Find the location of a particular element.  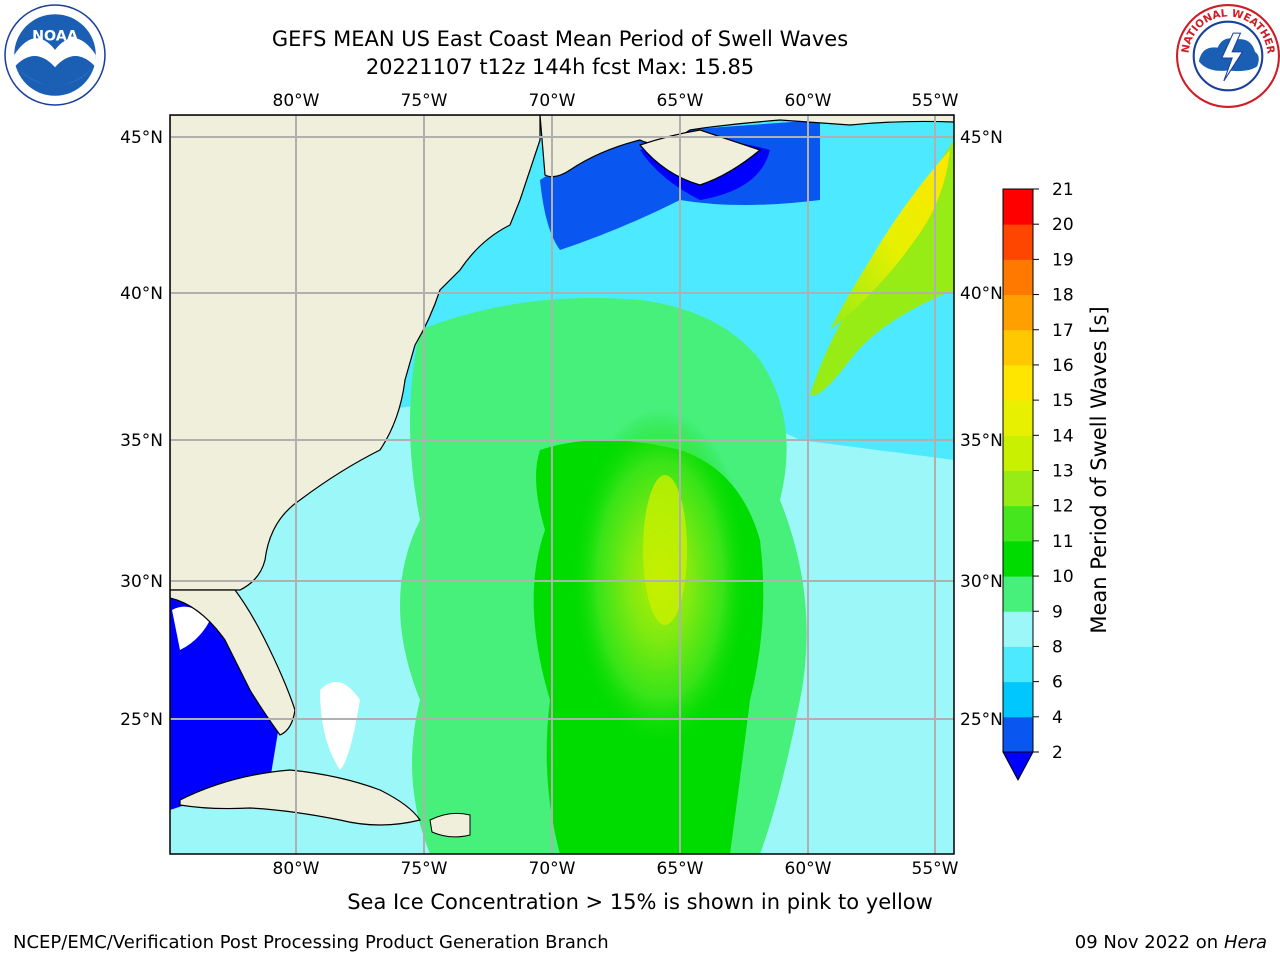

noaa-logo: NOAA is located at coordinates (55, 55).